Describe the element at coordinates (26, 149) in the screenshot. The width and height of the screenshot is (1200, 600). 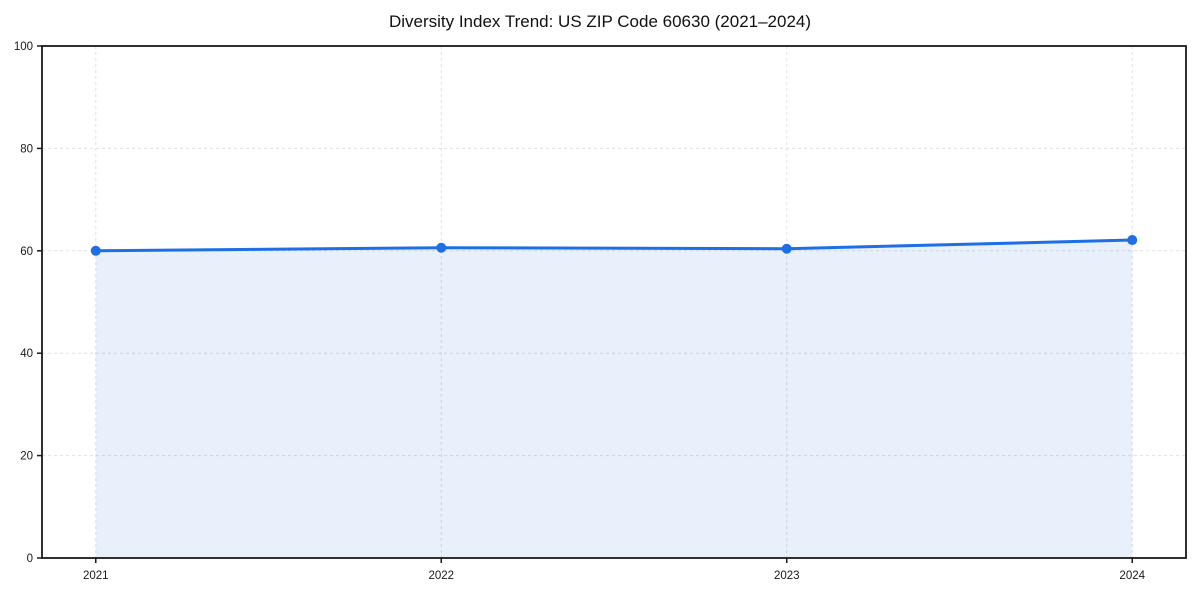
I see `y-tick-label: 80` at that location.